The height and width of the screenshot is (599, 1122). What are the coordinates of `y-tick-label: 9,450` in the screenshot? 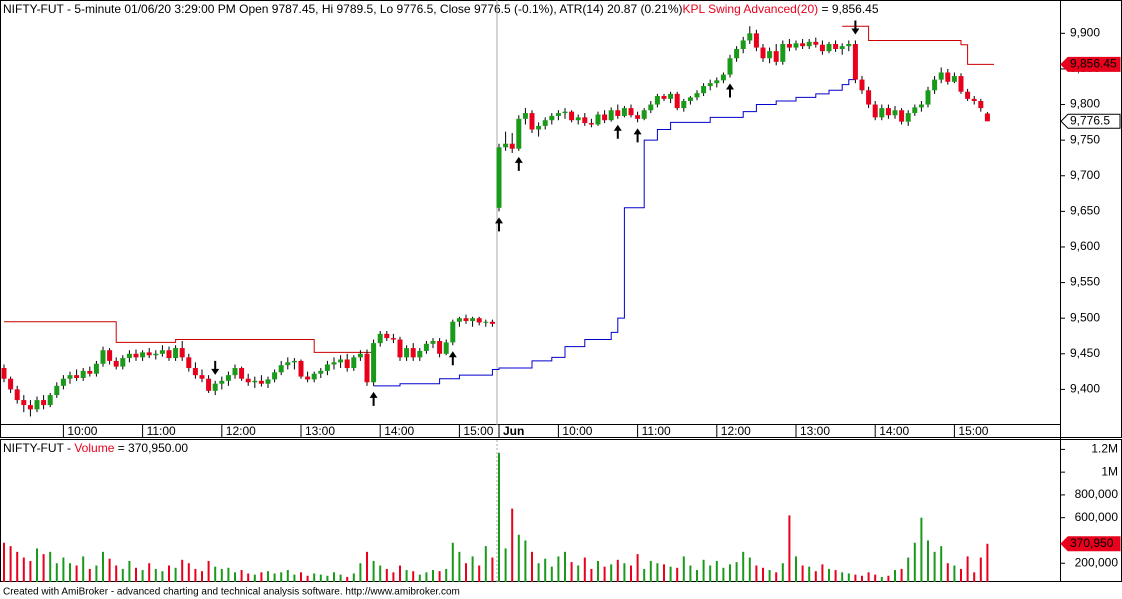 It's located at (1085, 353).